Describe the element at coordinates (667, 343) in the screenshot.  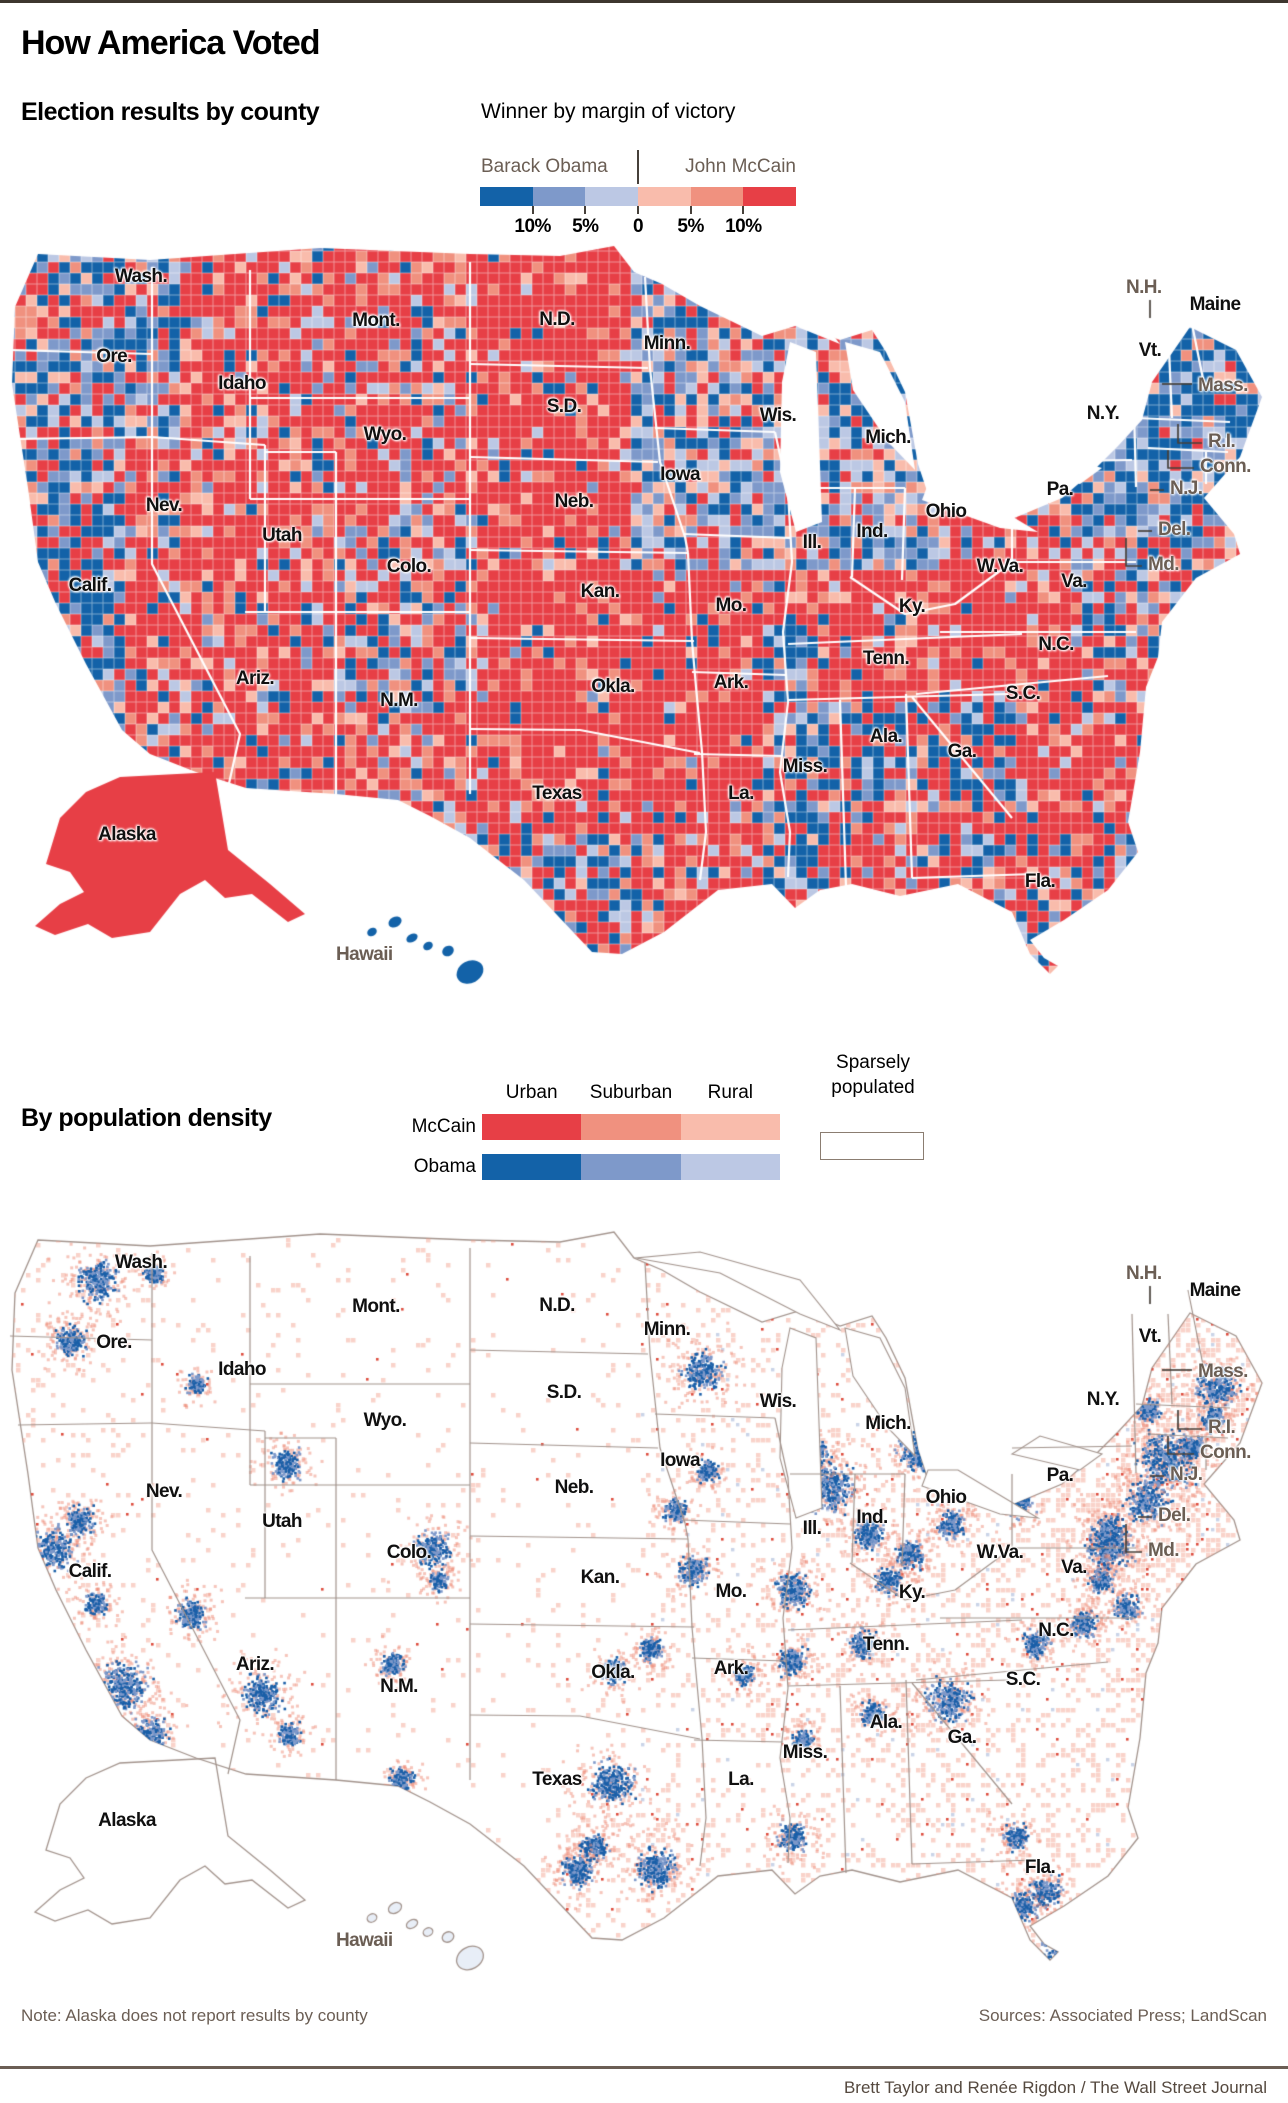
I see `state-label-minn: Minn.` at that location.